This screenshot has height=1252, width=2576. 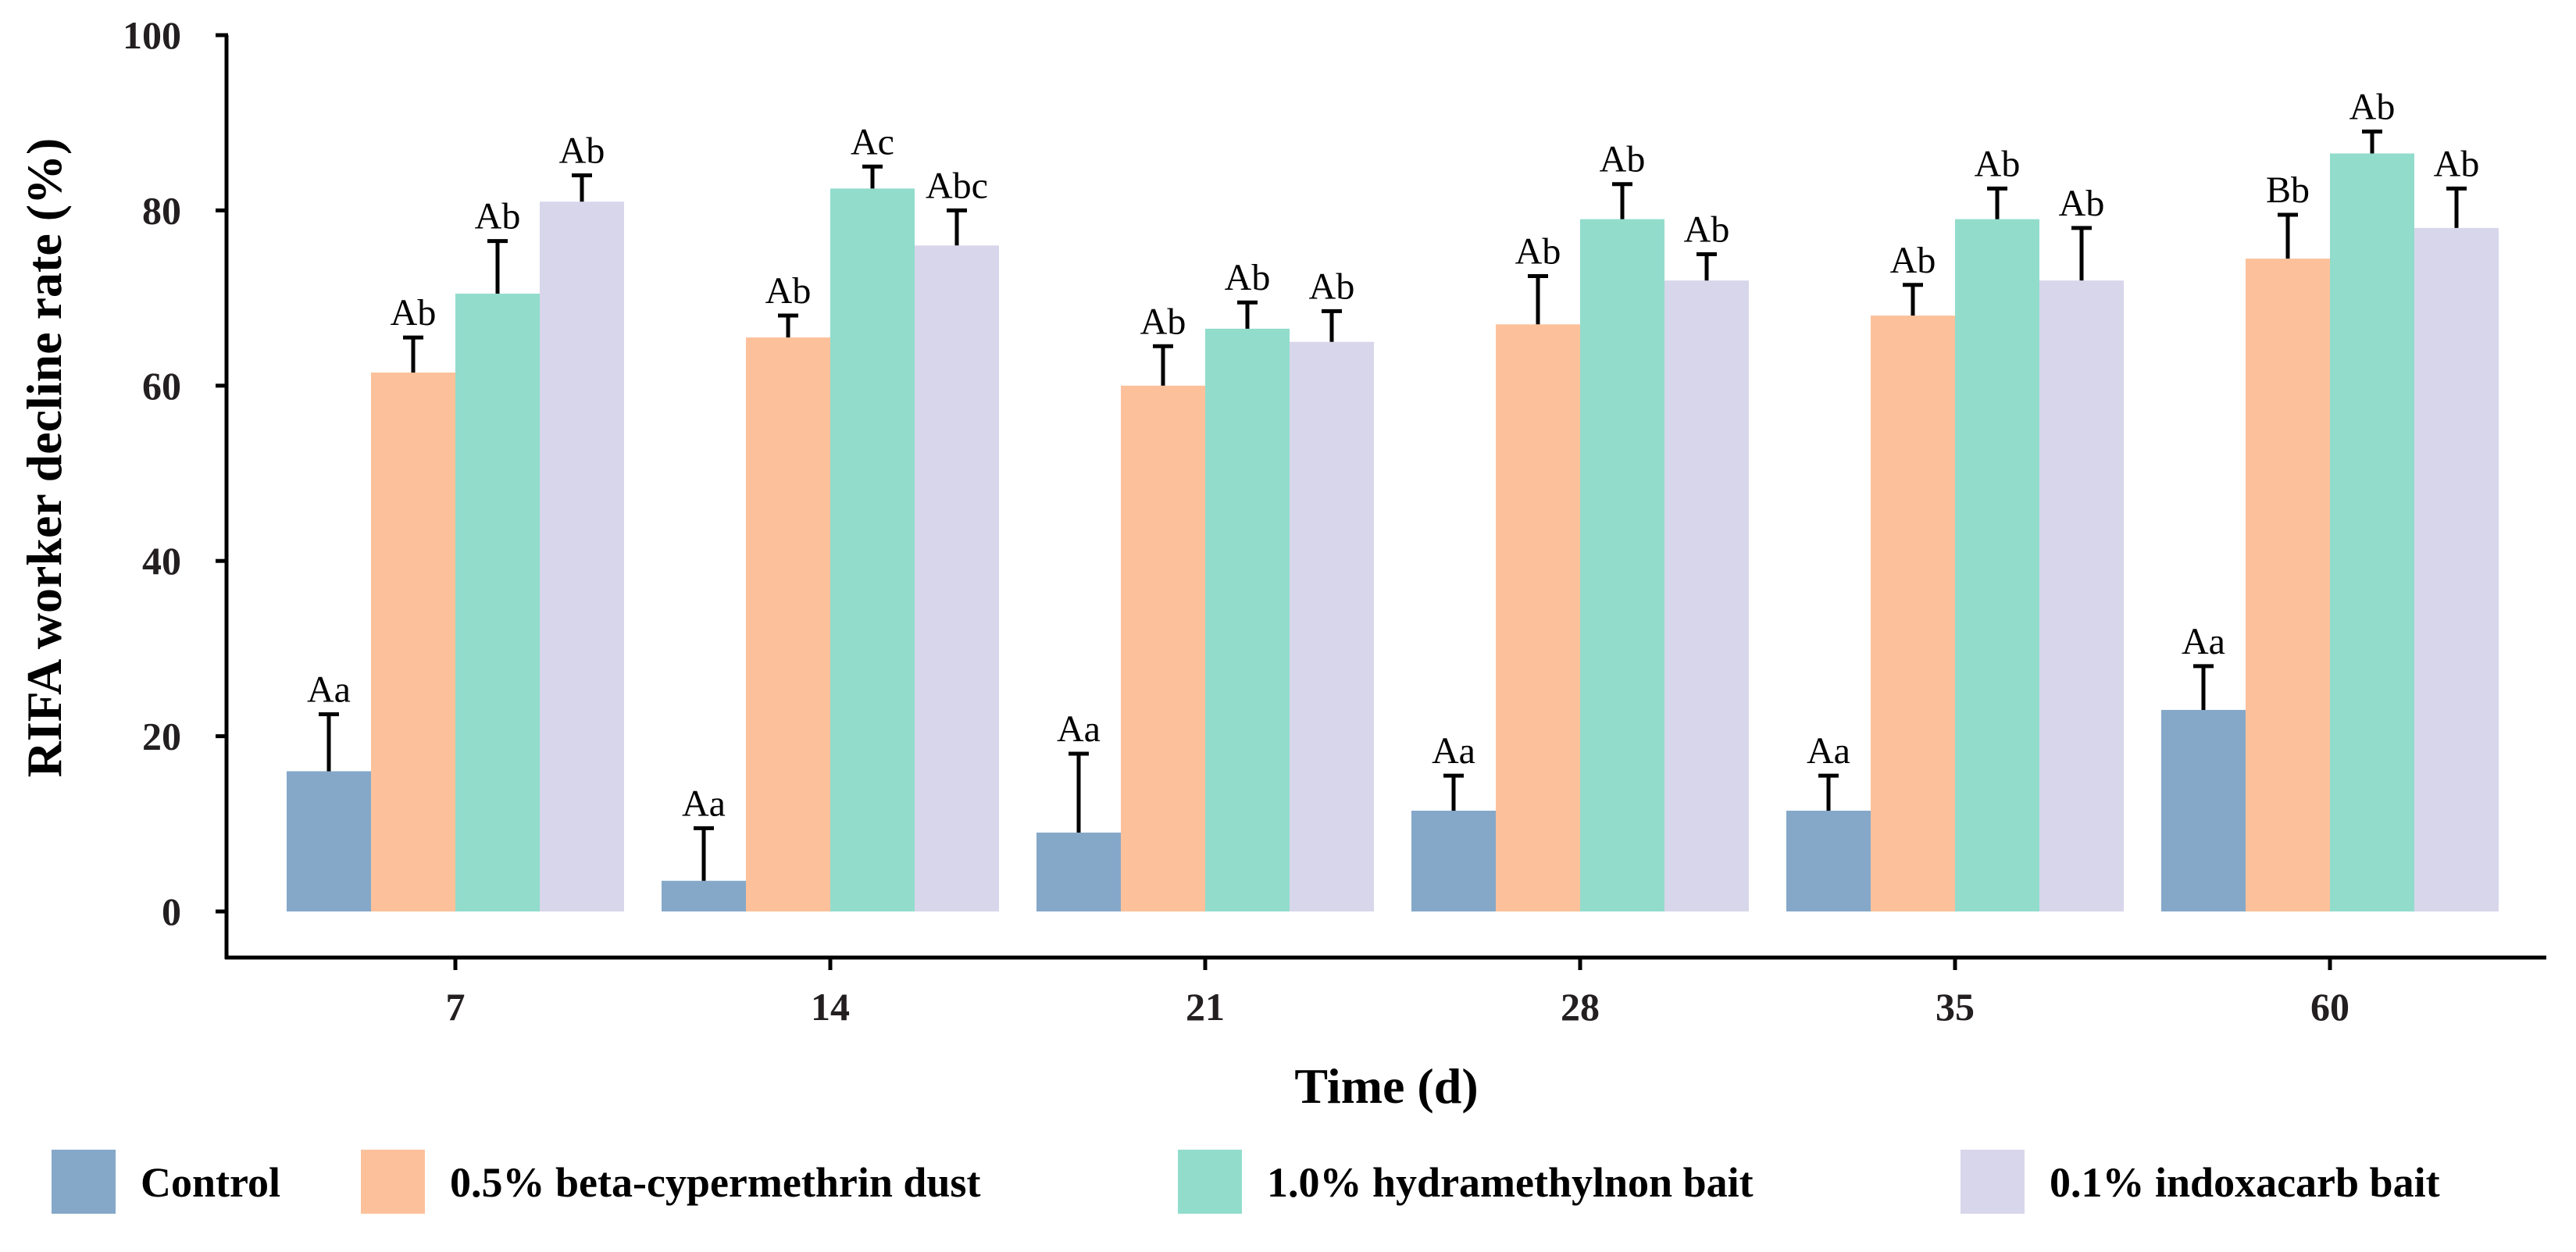 I want to click on legend-label: 1.0% hydramethylnon bait, so click(x=1510, y=1182).